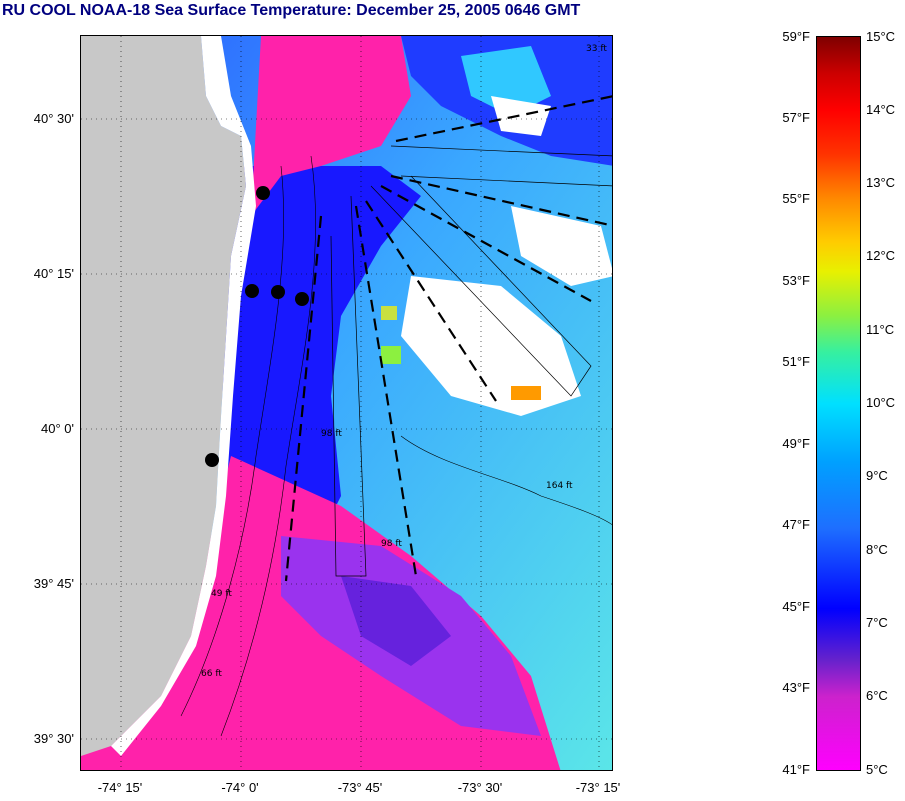  What do you see at coordinates (796, 361) in the screenshot?
I see `colorbar-f-51: 51°F` at bounding box center [796, 361].